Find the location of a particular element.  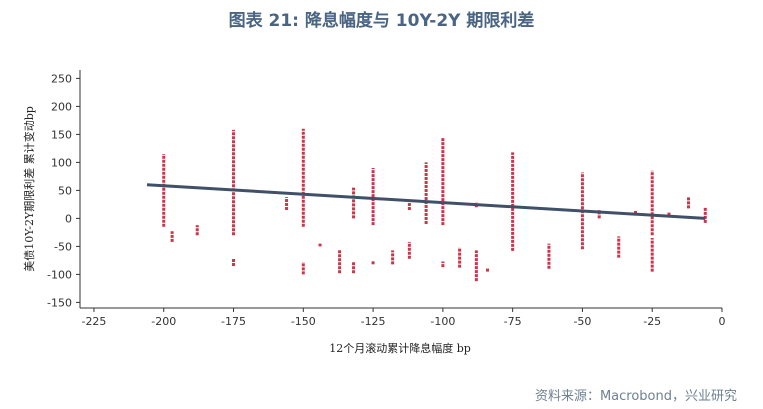

x-tick-label: -125 is located at coordinates (373, 321).